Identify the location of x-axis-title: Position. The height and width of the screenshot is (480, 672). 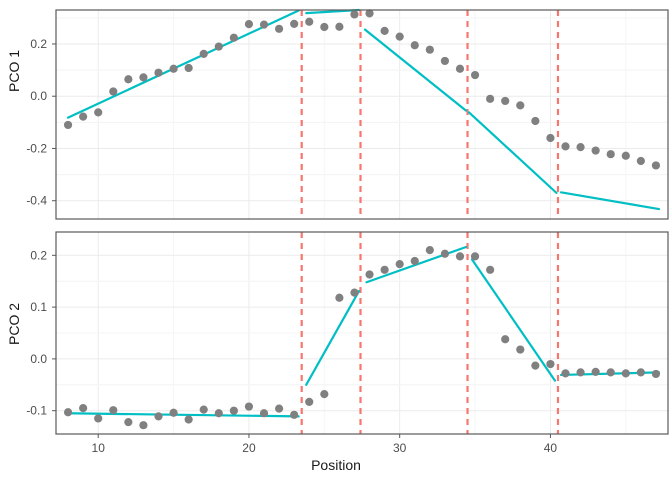
(336, 465).